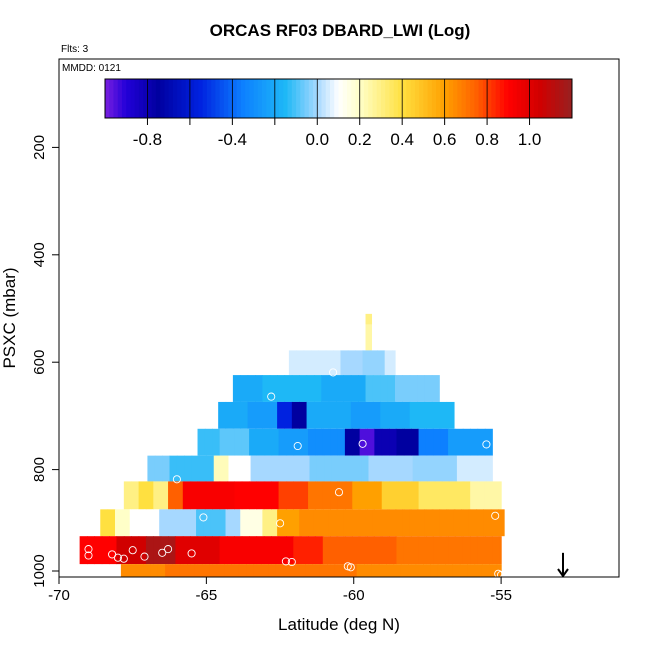 The width and height of the screenshot is (650, 650). I want to click on x-axis: Latitude (deg N) -70 -65 -60 -55, so click(280, 605).